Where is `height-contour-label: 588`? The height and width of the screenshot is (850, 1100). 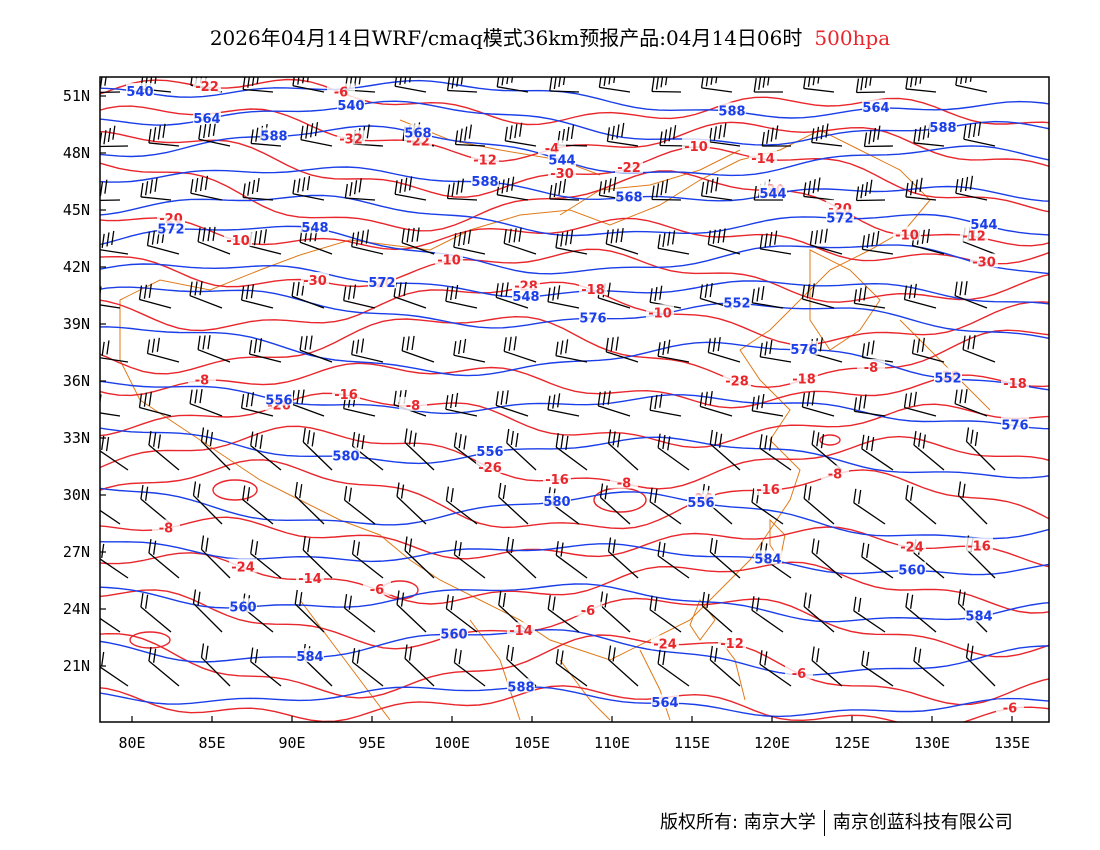
height-contour-label: 588 is located at coordinates (520, 687).